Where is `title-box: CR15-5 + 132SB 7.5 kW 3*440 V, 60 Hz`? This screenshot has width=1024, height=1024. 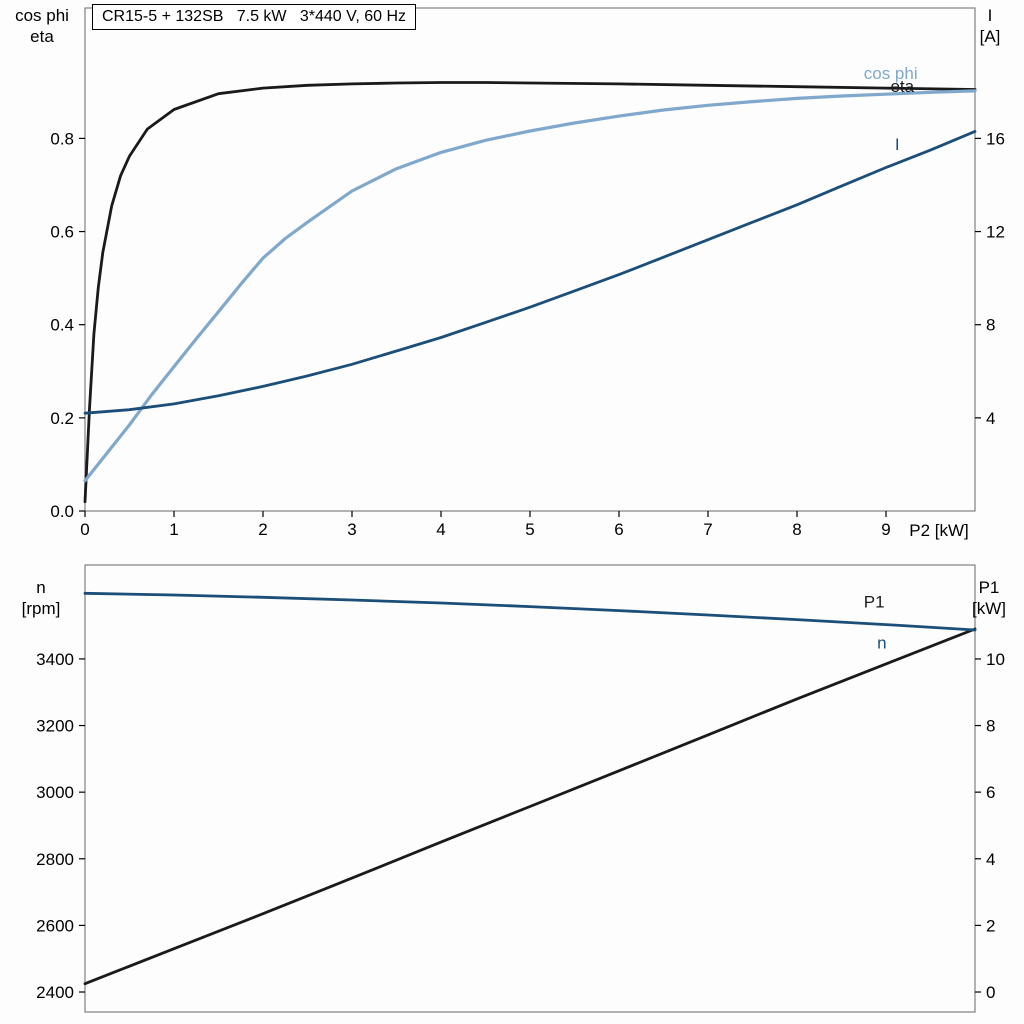 title-box: CR15-5 + 132SB 7.5 kW 3*440 V, 60 Hz is located at coordinates (254, 17).